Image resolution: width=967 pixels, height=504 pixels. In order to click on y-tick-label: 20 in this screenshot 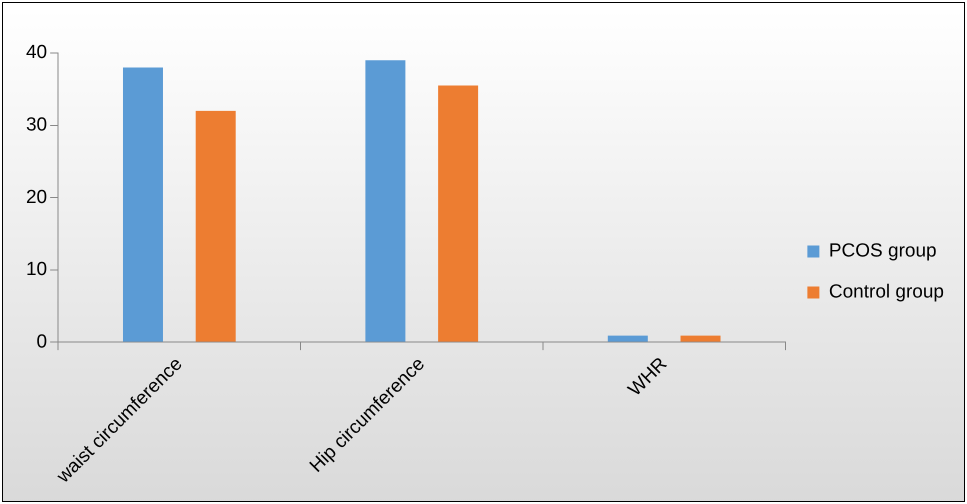, I will do `click(37, 197)`.